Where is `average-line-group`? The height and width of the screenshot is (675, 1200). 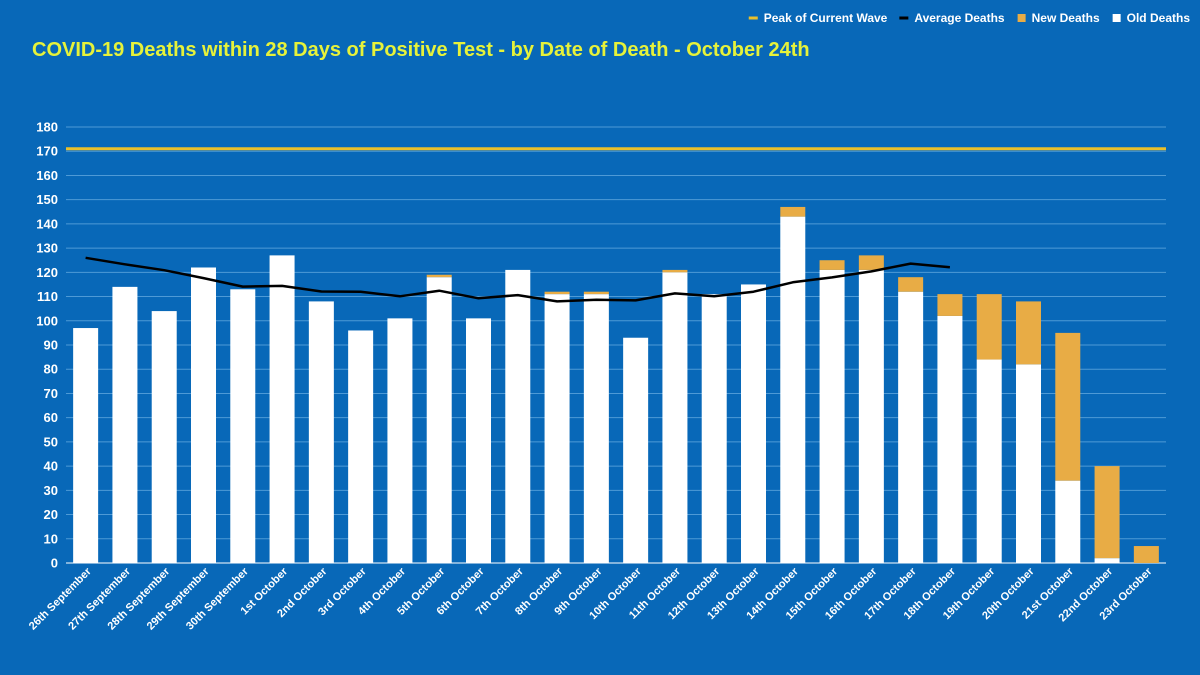
average-line-group is located at coordinates (518, 279).